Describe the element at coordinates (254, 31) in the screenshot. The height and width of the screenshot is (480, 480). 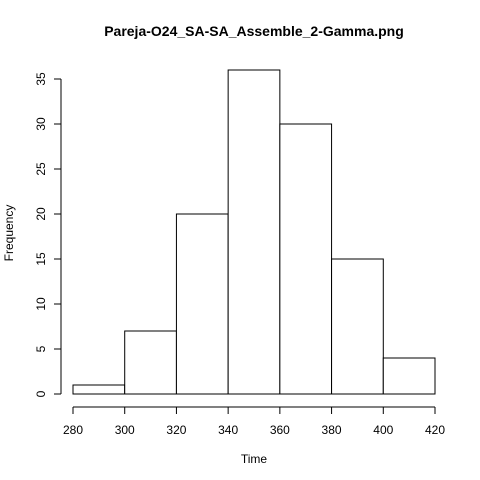
I see `chart-title: Pareja-O24_SA-SA_Assemble_2-Gamma.png` at that location.